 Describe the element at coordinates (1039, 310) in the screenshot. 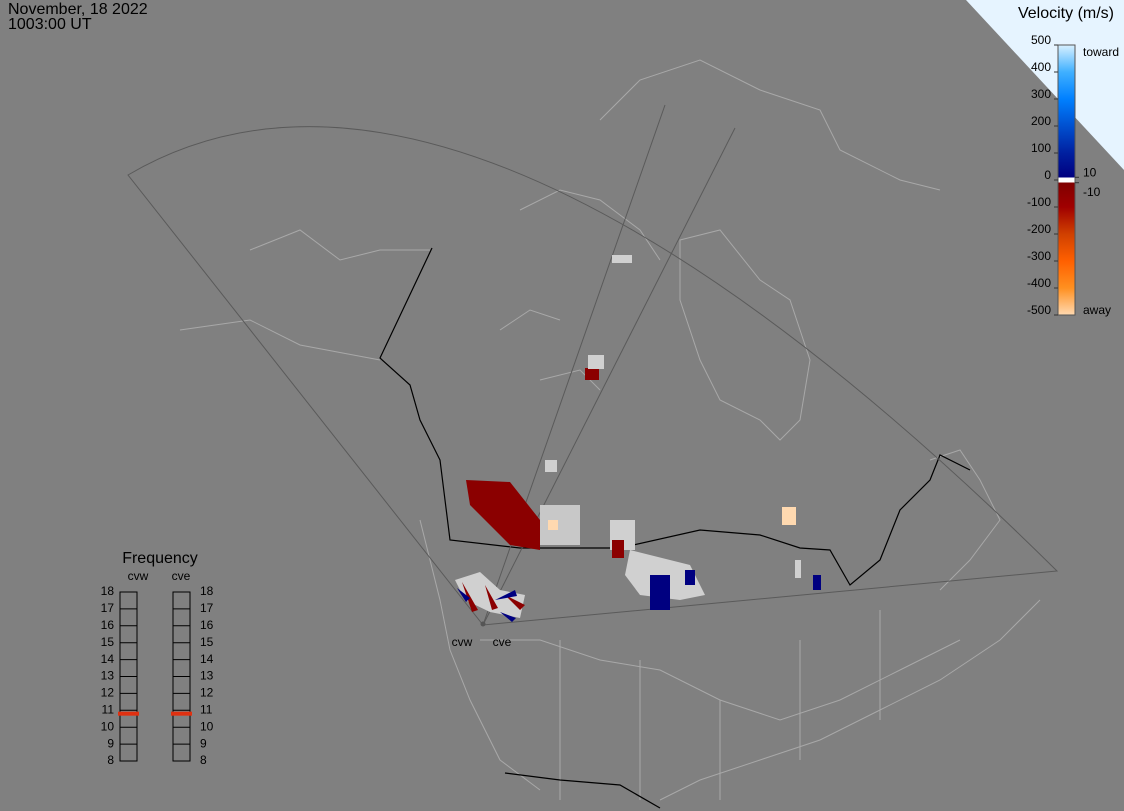

I see `colorbar-tick-label: -500` at that location.